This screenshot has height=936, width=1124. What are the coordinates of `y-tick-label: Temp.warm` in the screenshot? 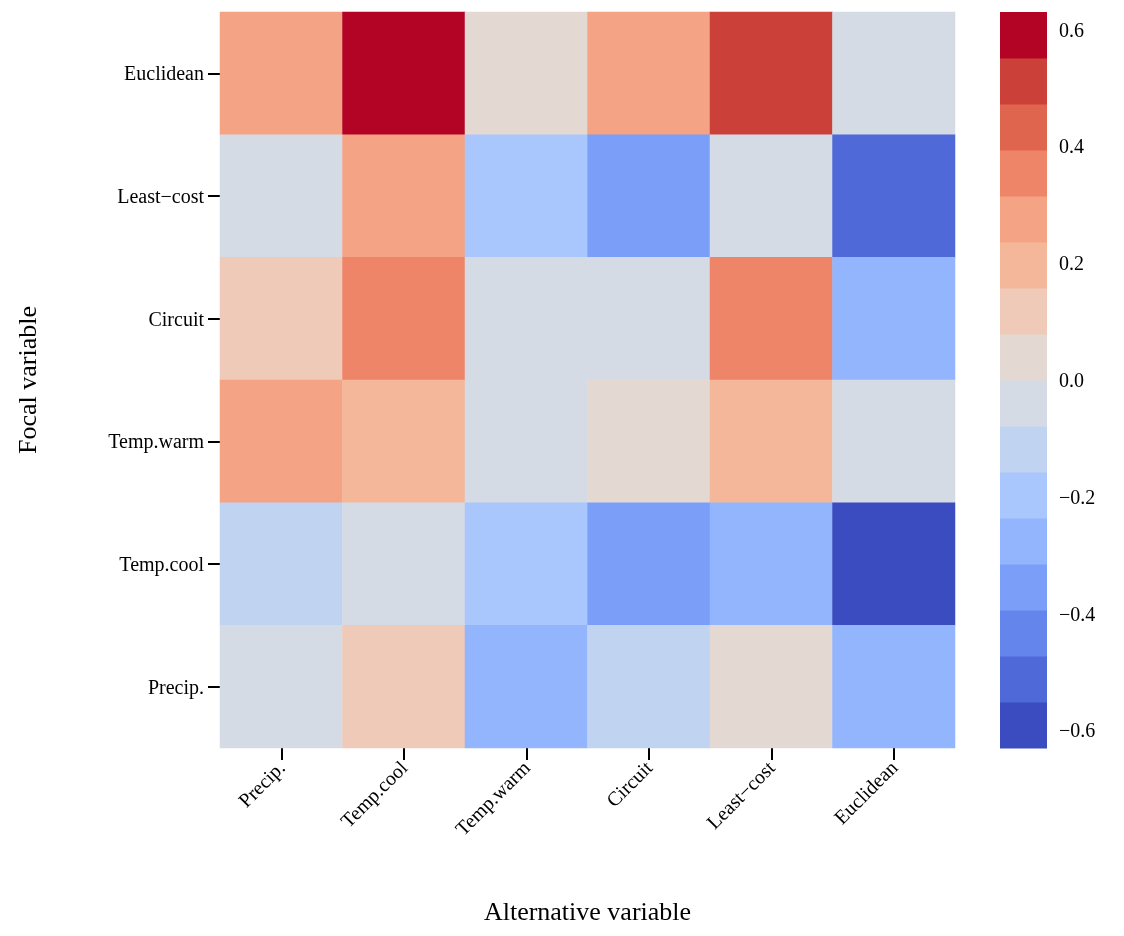 It's located at (156, 442).